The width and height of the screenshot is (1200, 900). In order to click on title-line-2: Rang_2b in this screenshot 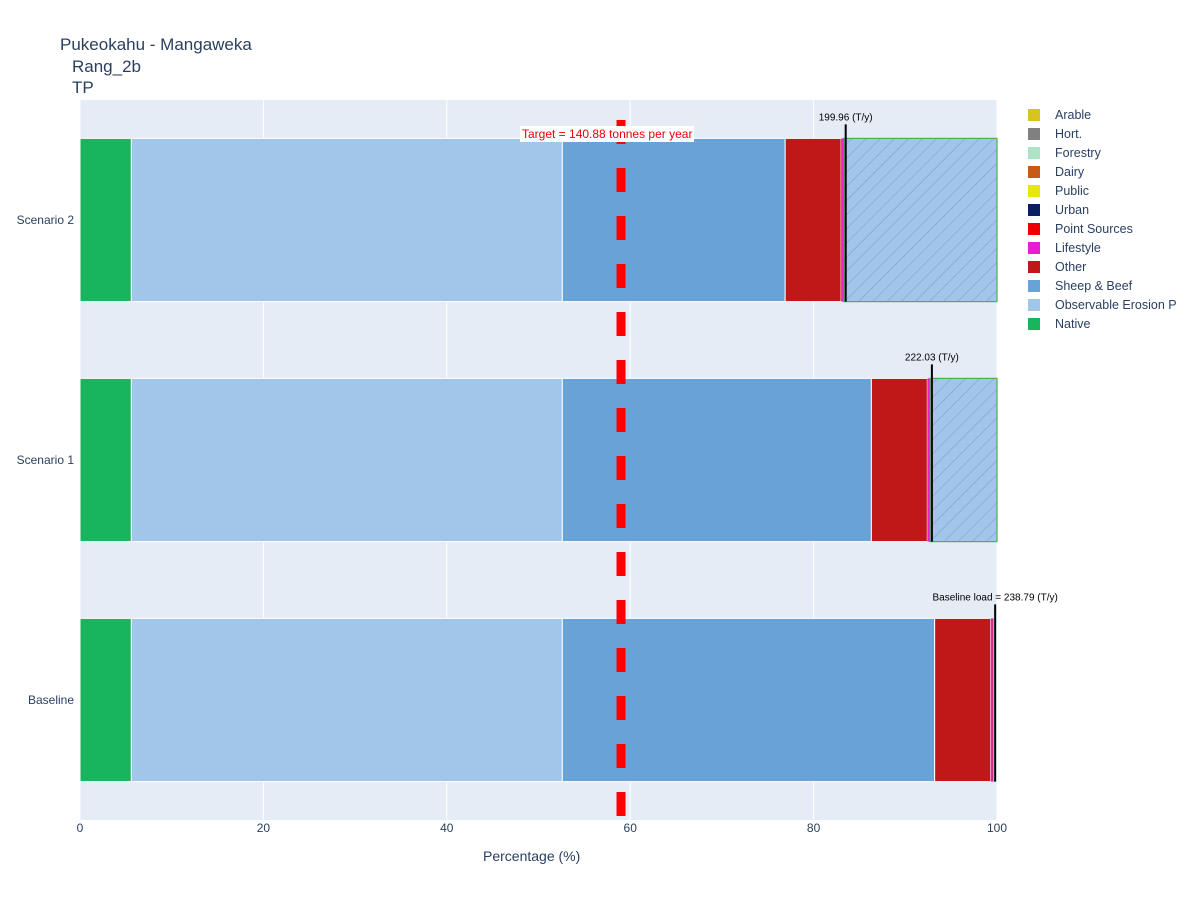, I will do `click(107, 66)`.